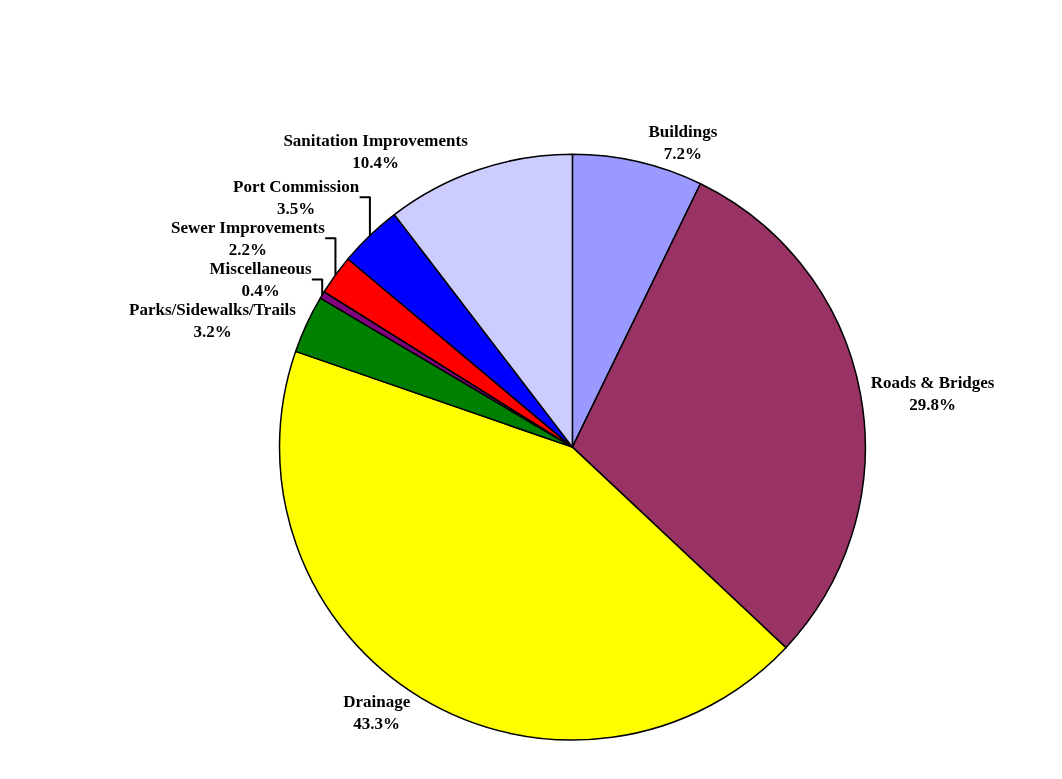  I want to click on data-label: 10.4%, so click(375, 162).